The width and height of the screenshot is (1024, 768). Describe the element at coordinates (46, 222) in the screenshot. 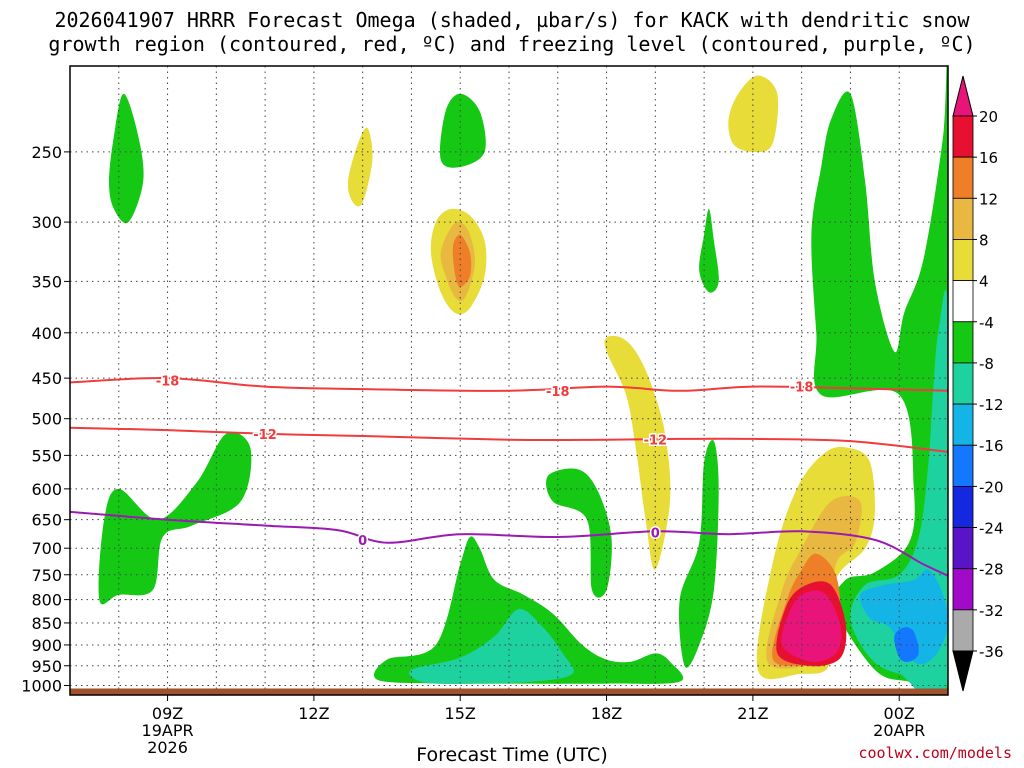

I see `y-tick-label-300: 300` at that location.